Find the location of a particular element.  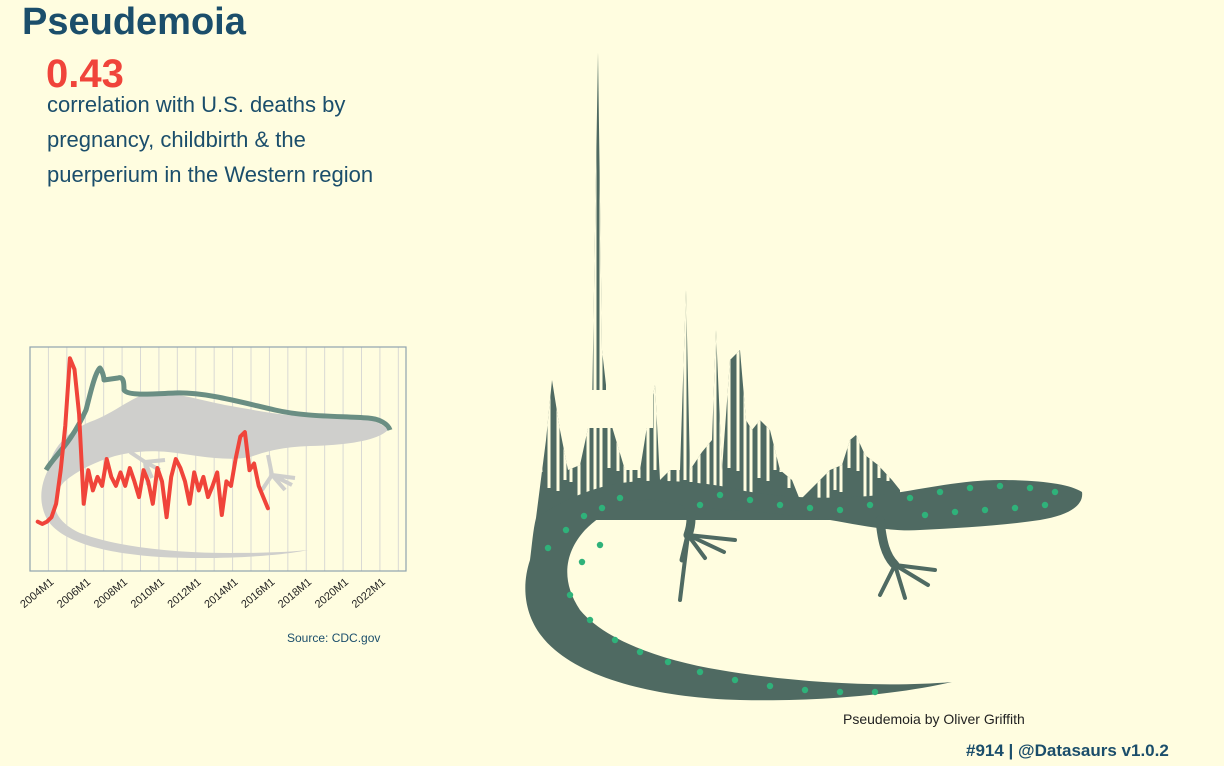

chart-frame is located at coordinates (218, 459).